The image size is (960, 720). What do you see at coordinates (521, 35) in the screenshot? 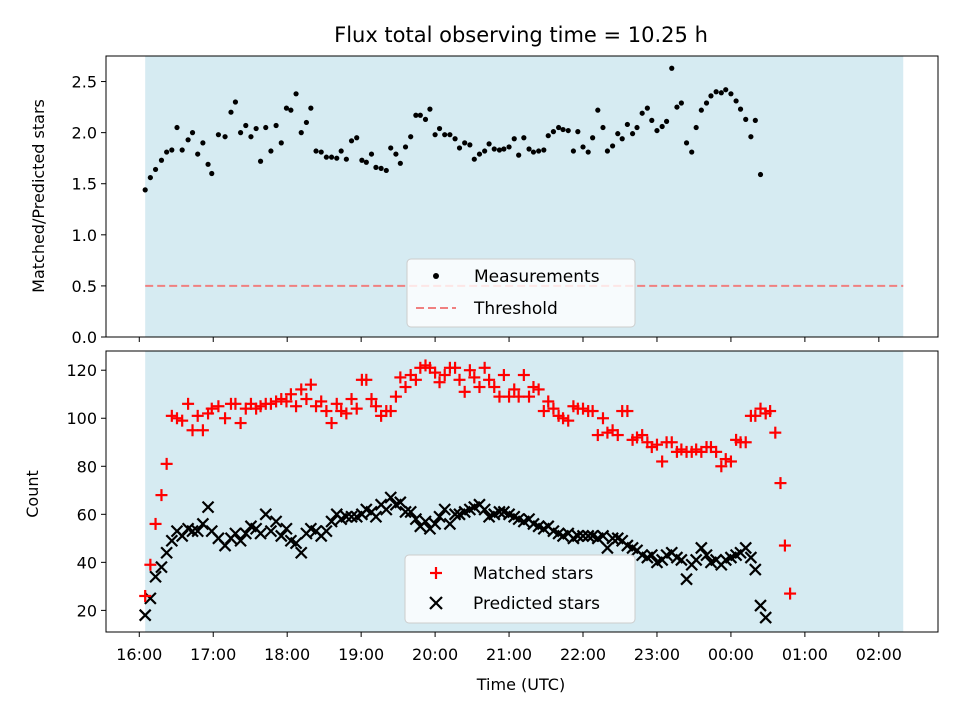
I see `chart-title: Flux total observing time = 10.25 h` at bounding box center [521, 35].